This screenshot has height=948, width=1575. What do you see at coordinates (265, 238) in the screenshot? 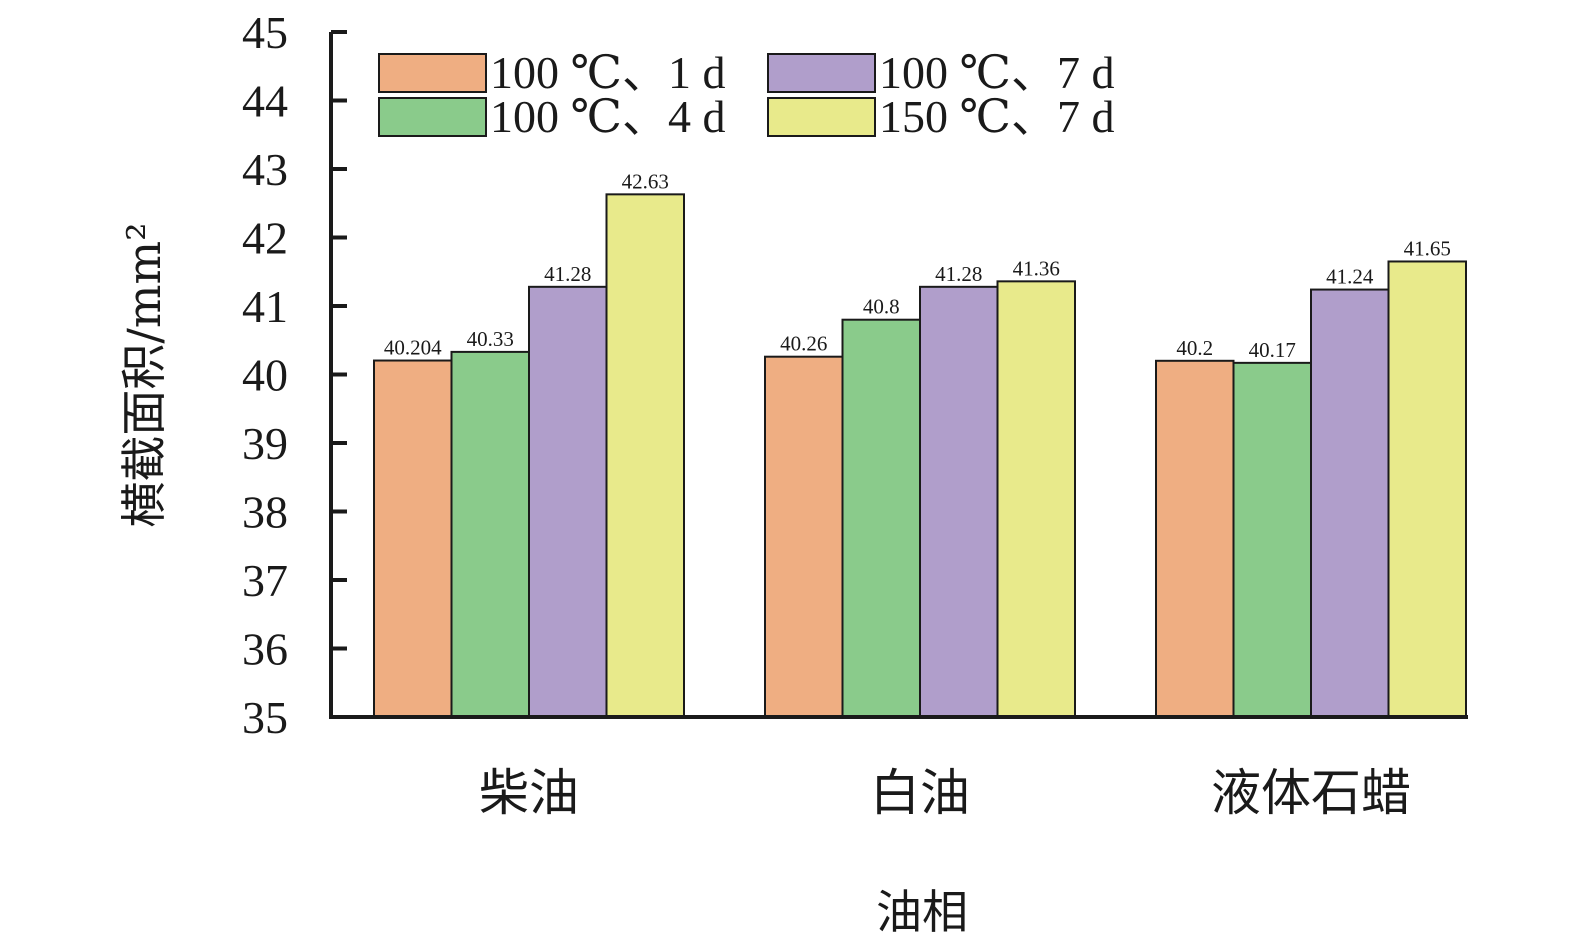
I see `y-tick-label: 42` at bounding box center [265, 238].